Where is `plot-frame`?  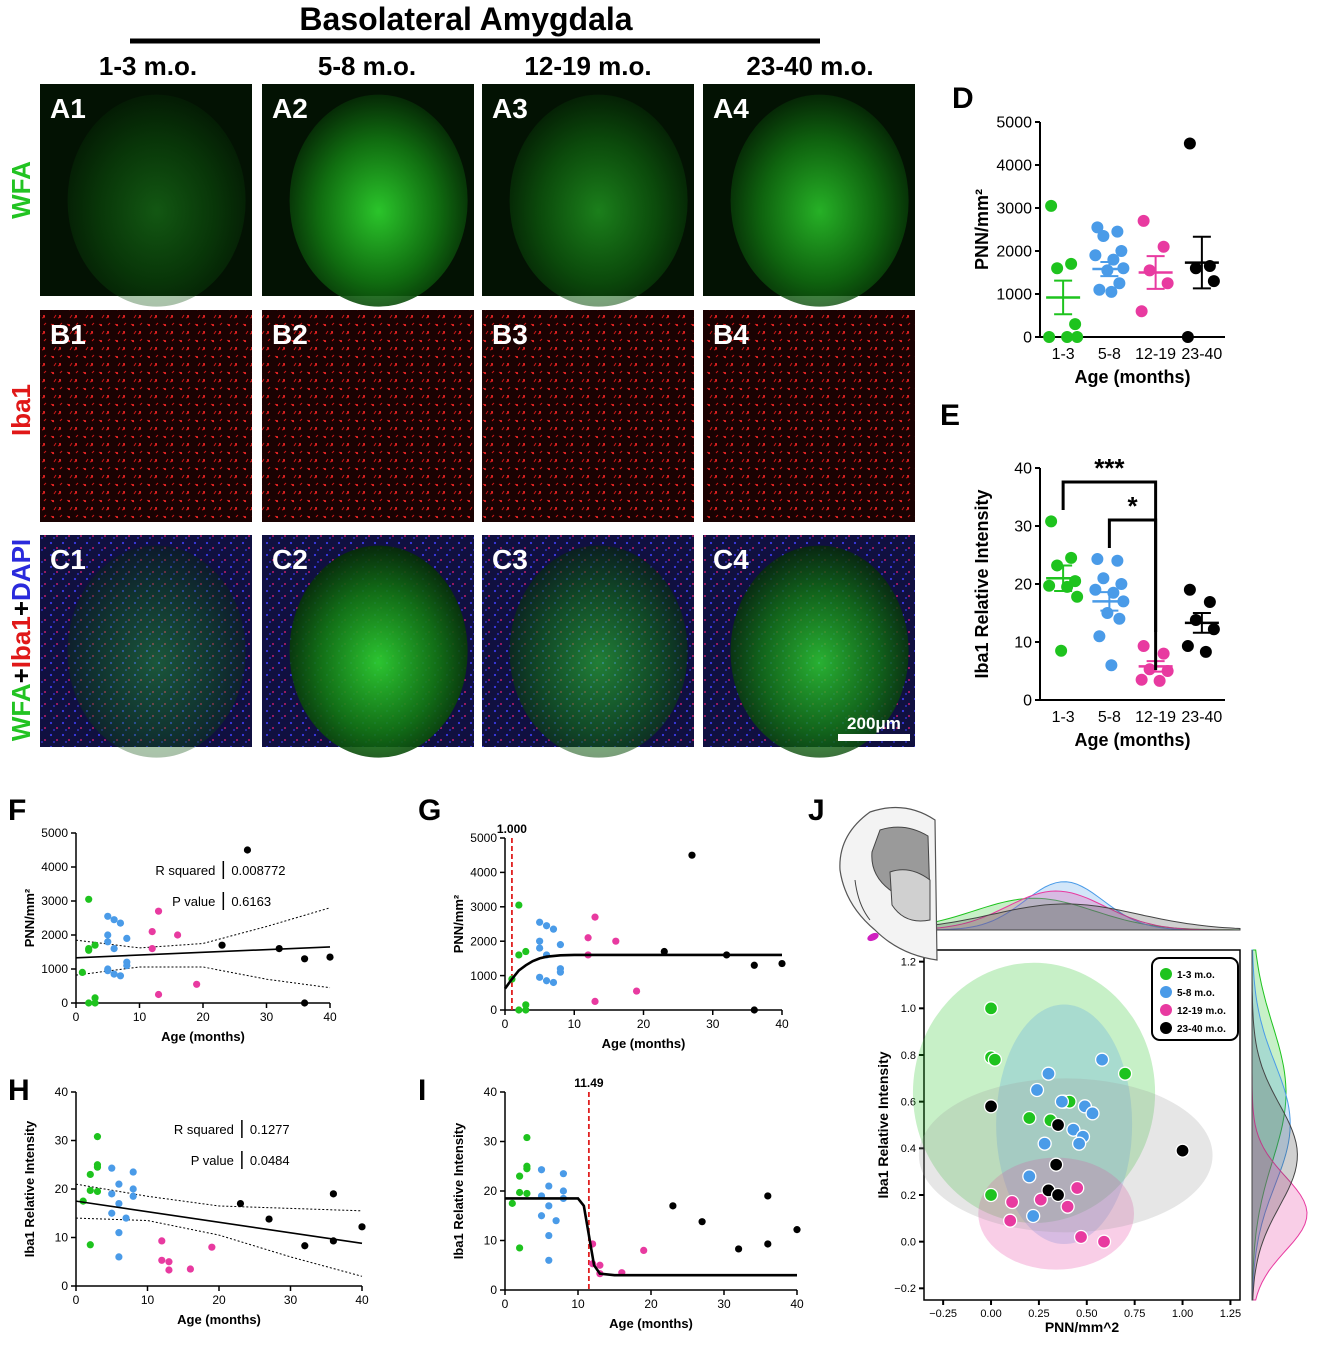 plot-frame is located at coordinates (1082, 1125).